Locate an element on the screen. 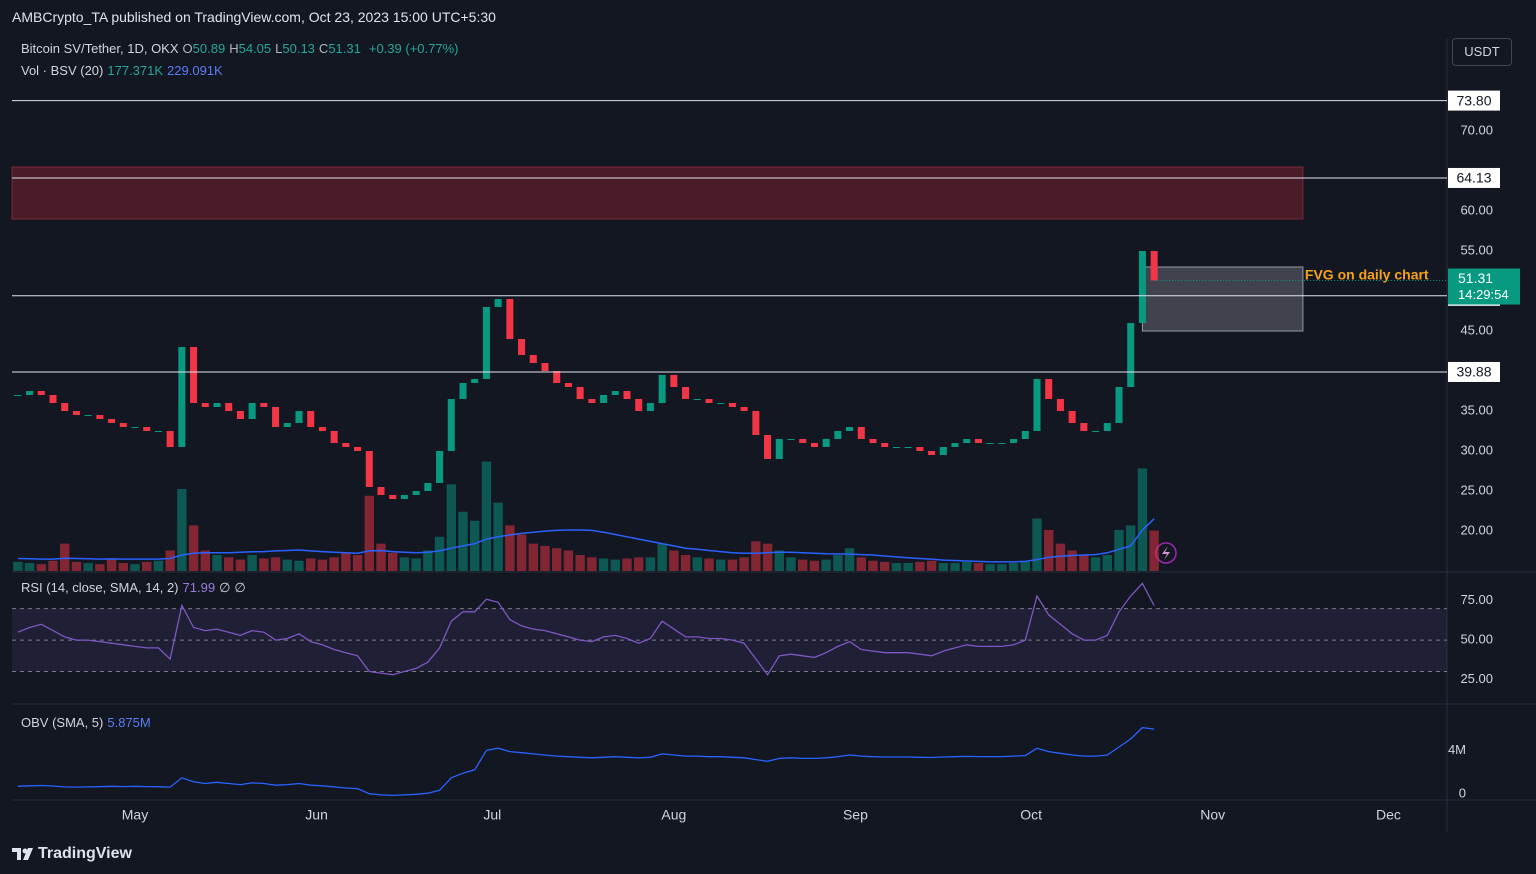 This screenshot has height=874, width=1536. x-tick-label: May is located at coordinates (135, 815).